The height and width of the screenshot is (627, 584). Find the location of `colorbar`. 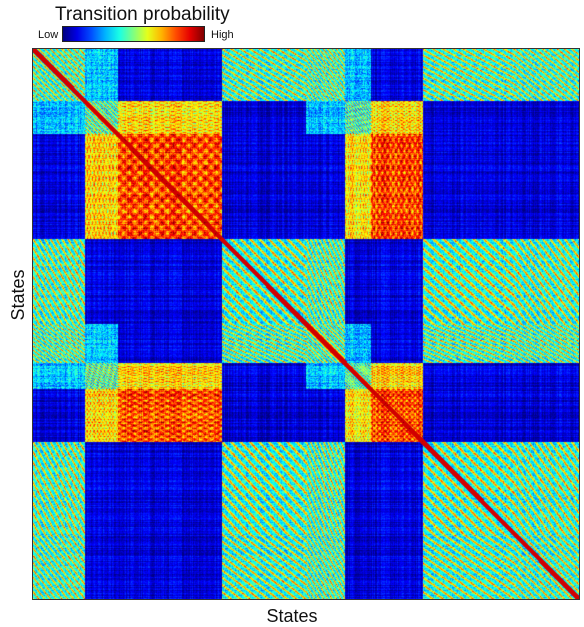

colorbar is located at coordinates (133, 34).